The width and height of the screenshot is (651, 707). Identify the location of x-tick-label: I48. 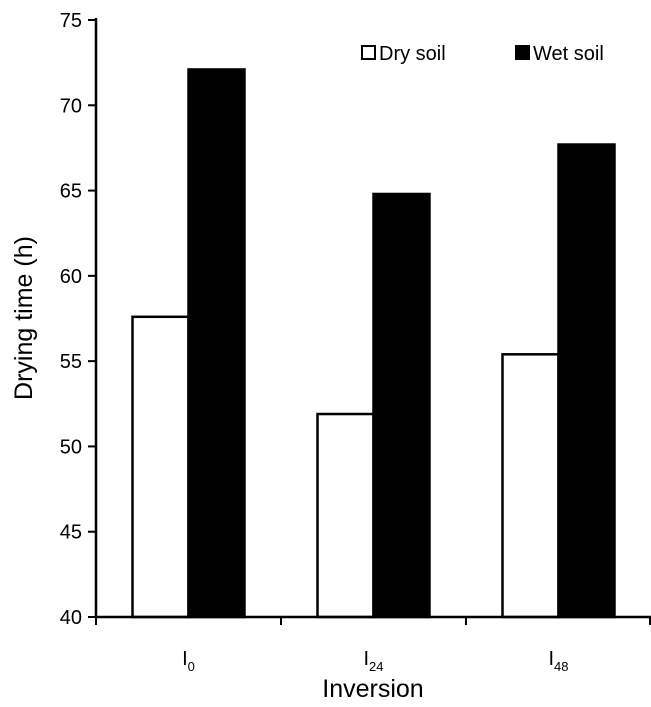
(558, 661).